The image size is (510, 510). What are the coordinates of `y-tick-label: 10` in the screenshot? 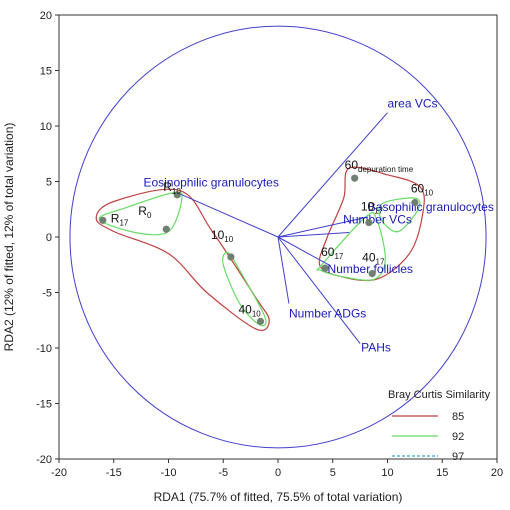 It's located at (46, 127).